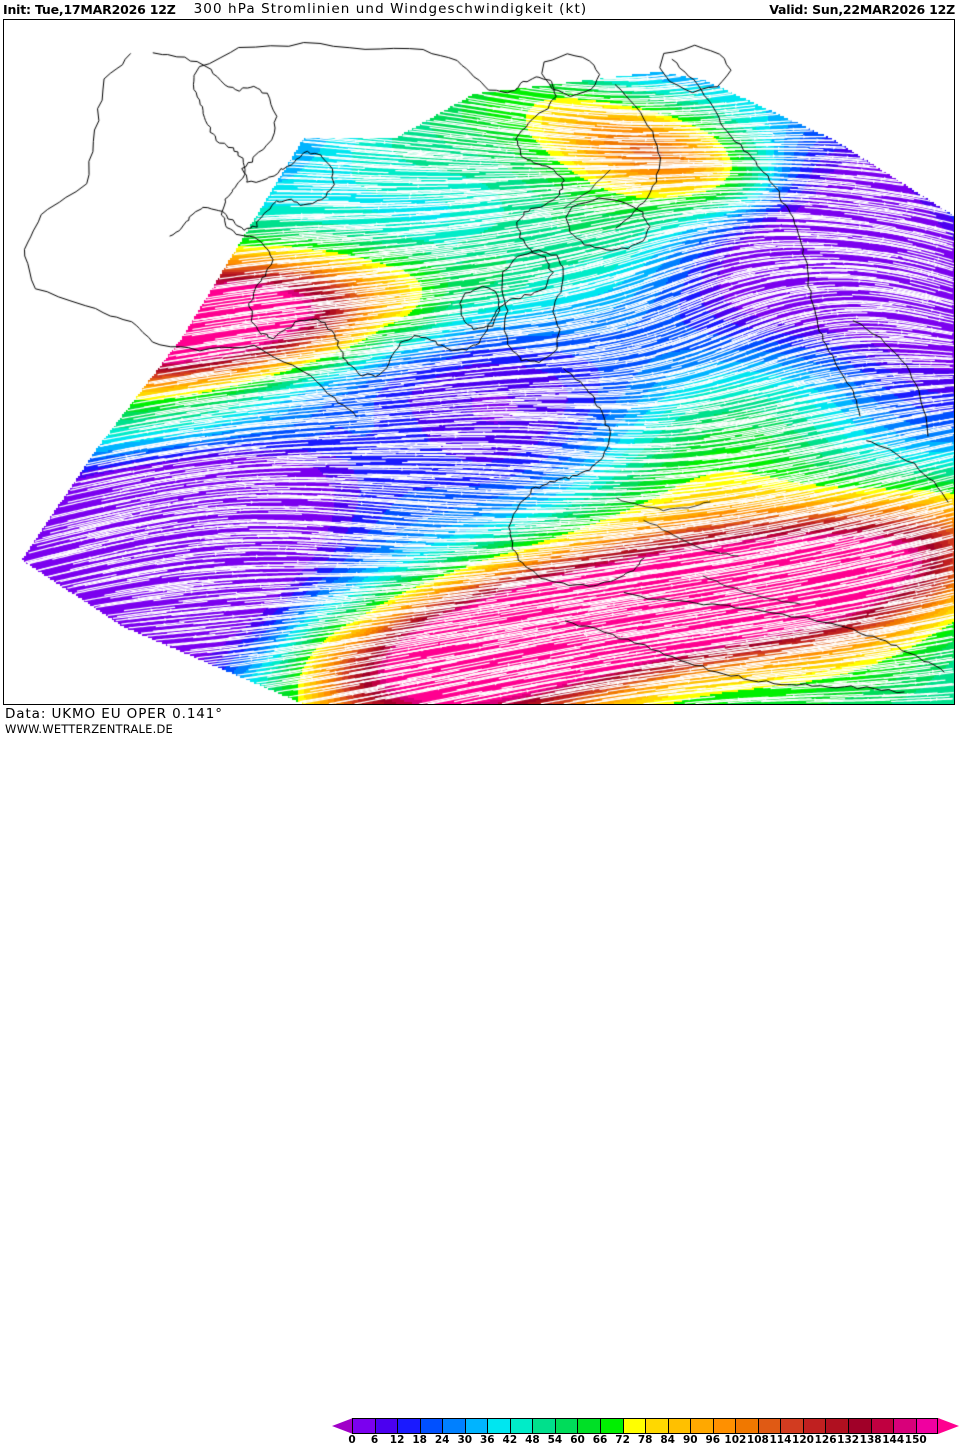  I want to click on colorbar-tick: 102, so click(735, 1440).